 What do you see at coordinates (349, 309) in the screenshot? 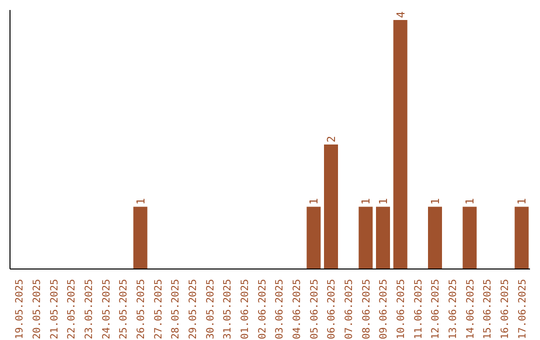
I see `x-tick-label: 07.06.2025` at bounding box center [349, 309].